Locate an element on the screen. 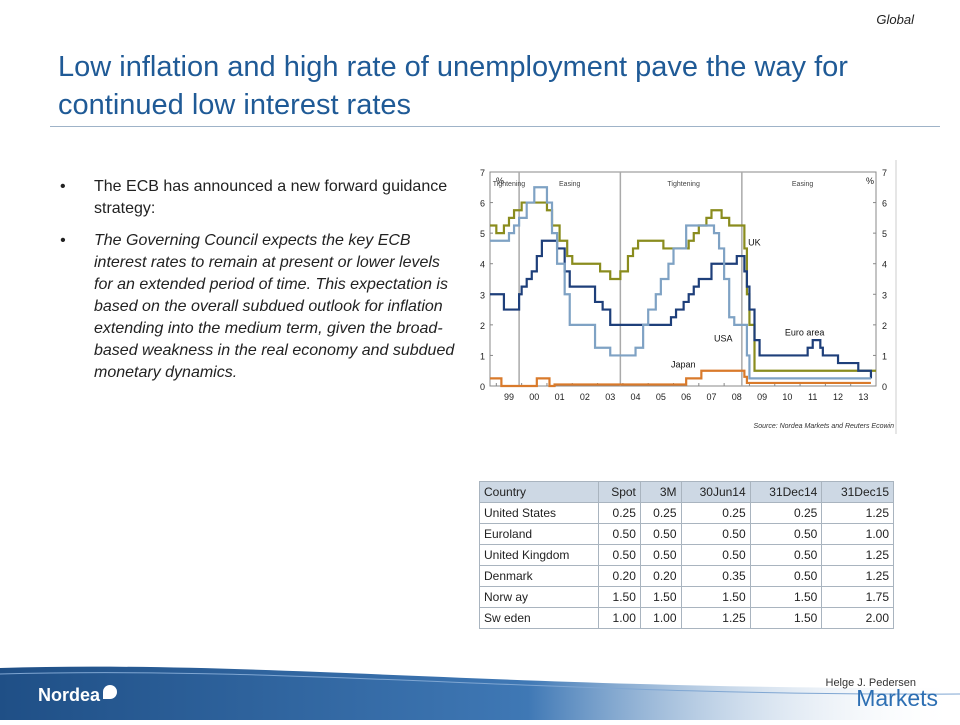 This screenshot has height=725, width=960. y-tick-right: 0 is located at coordinates (884, 387).